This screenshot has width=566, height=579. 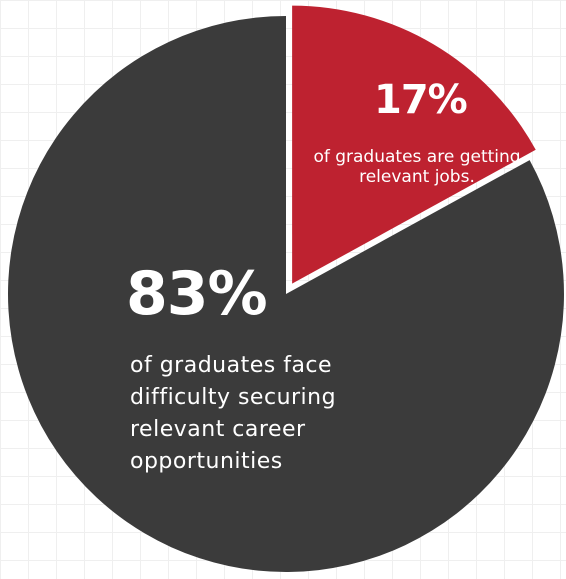 What do you see at coordinates (421, 100) in the screenshot?
I see `slice-minor-percentage: 17%` at bounding box center [421, 100].